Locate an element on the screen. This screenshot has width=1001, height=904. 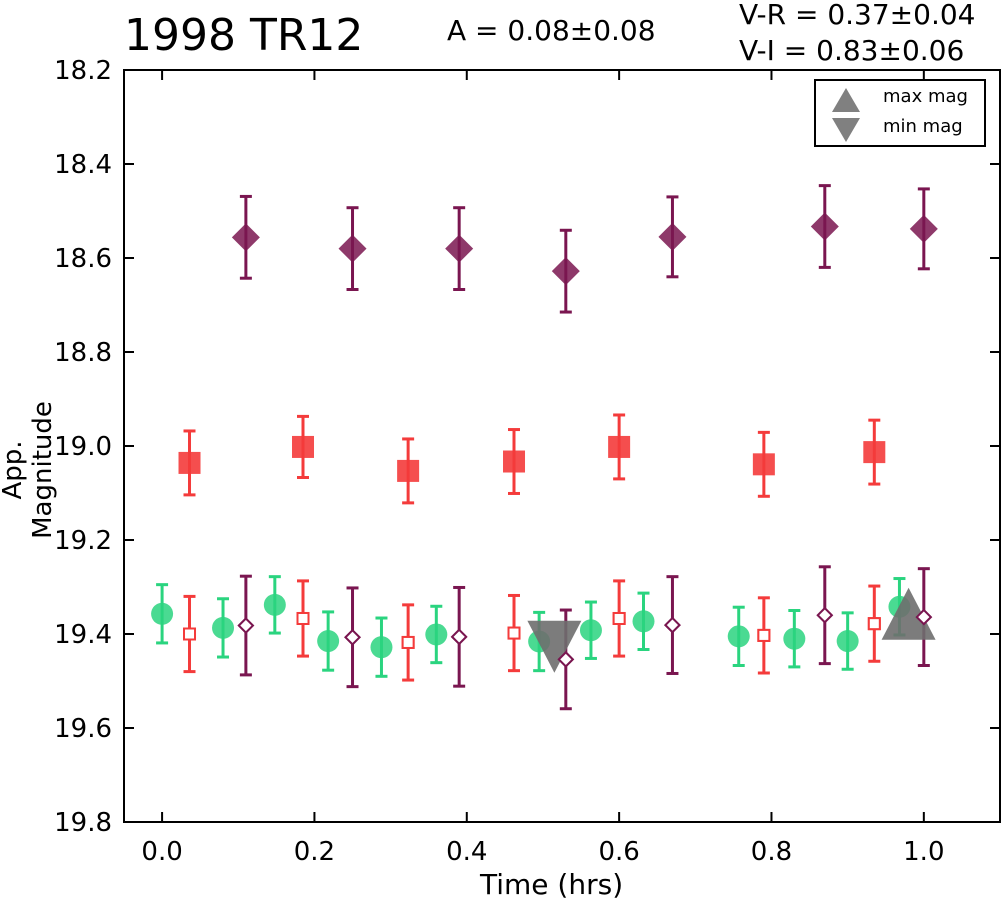
series-overlay-square-open is located at coordinates (532, 630).